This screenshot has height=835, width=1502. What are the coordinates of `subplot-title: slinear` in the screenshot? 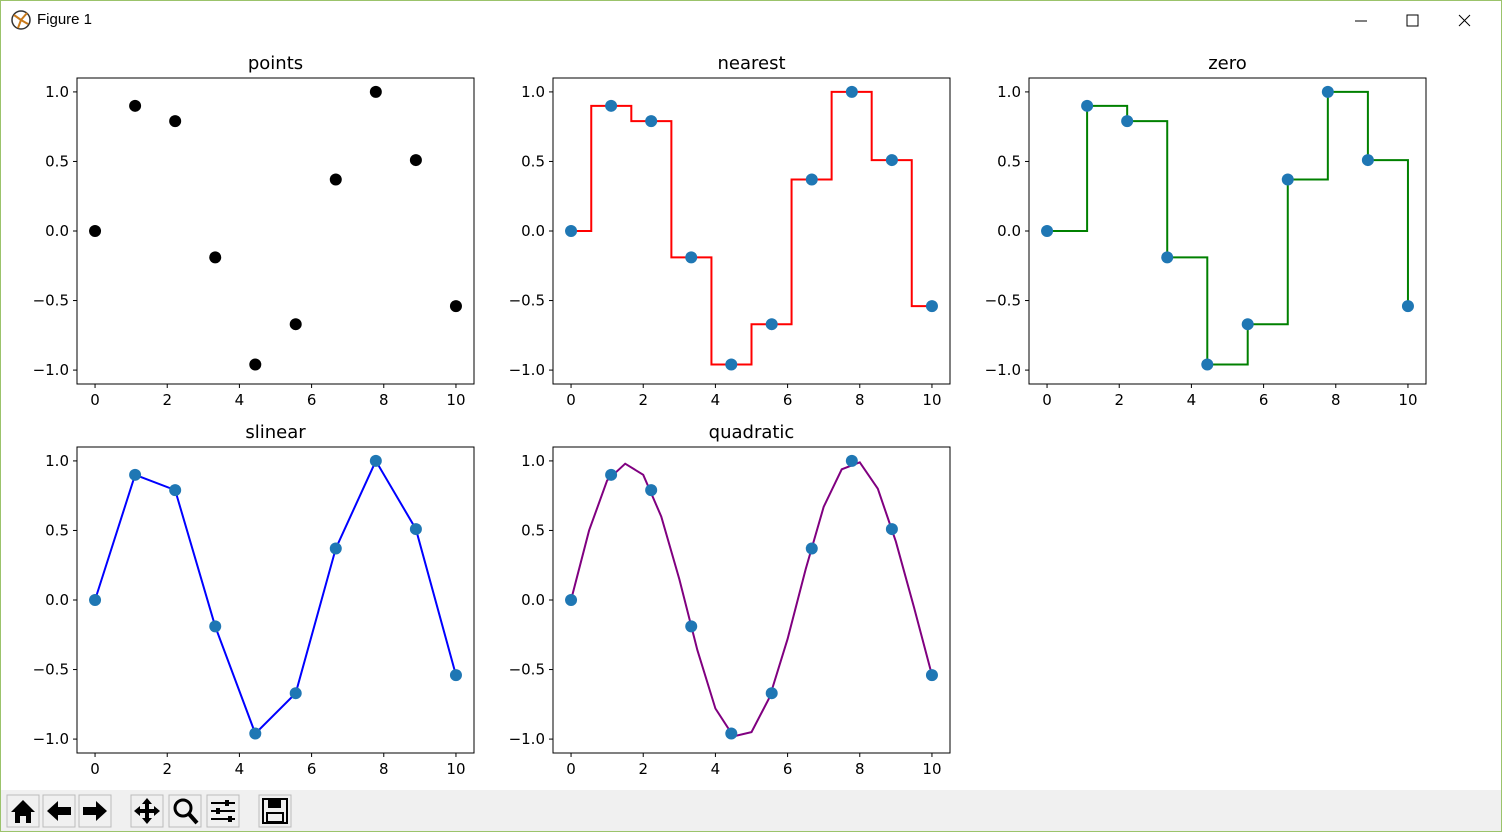 It's located at (275, 432).